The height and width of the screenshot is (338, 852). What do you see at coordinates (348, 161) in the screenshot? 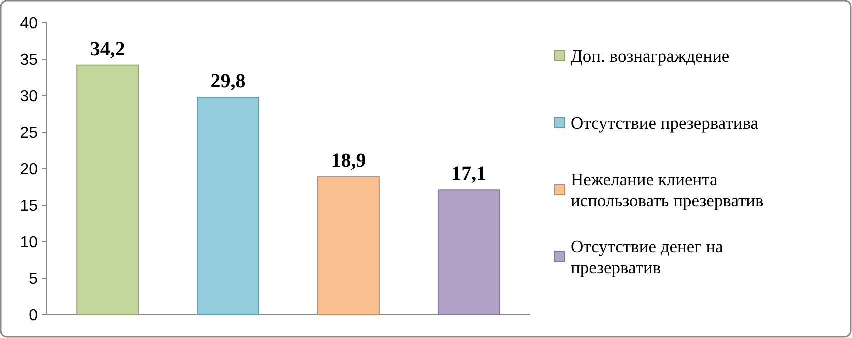
I see `data-label: 18,9` at bounding box center [348, 161].